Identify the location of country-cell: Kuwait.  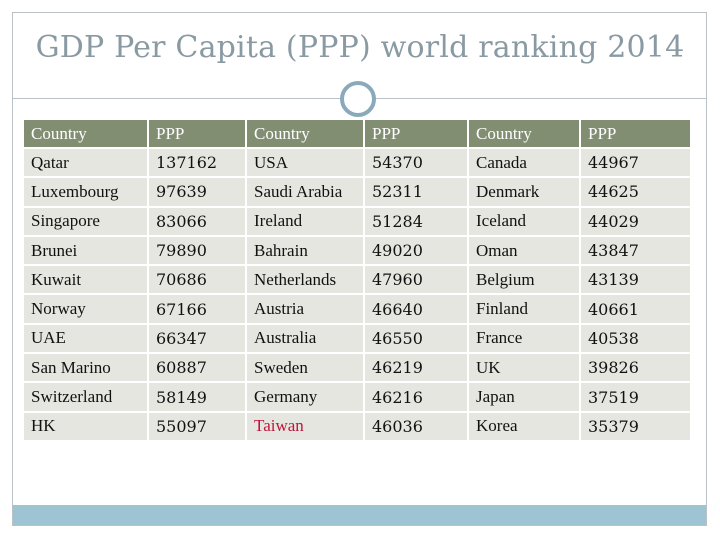
(86, 281).